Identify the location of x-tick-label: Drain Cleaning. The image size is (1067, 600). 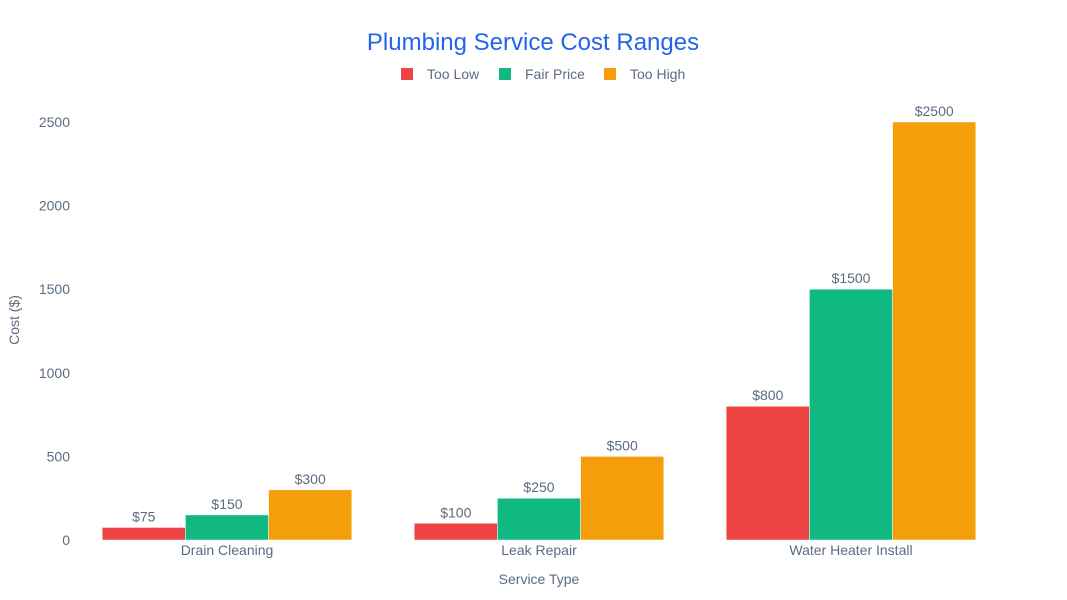
(227, 550).